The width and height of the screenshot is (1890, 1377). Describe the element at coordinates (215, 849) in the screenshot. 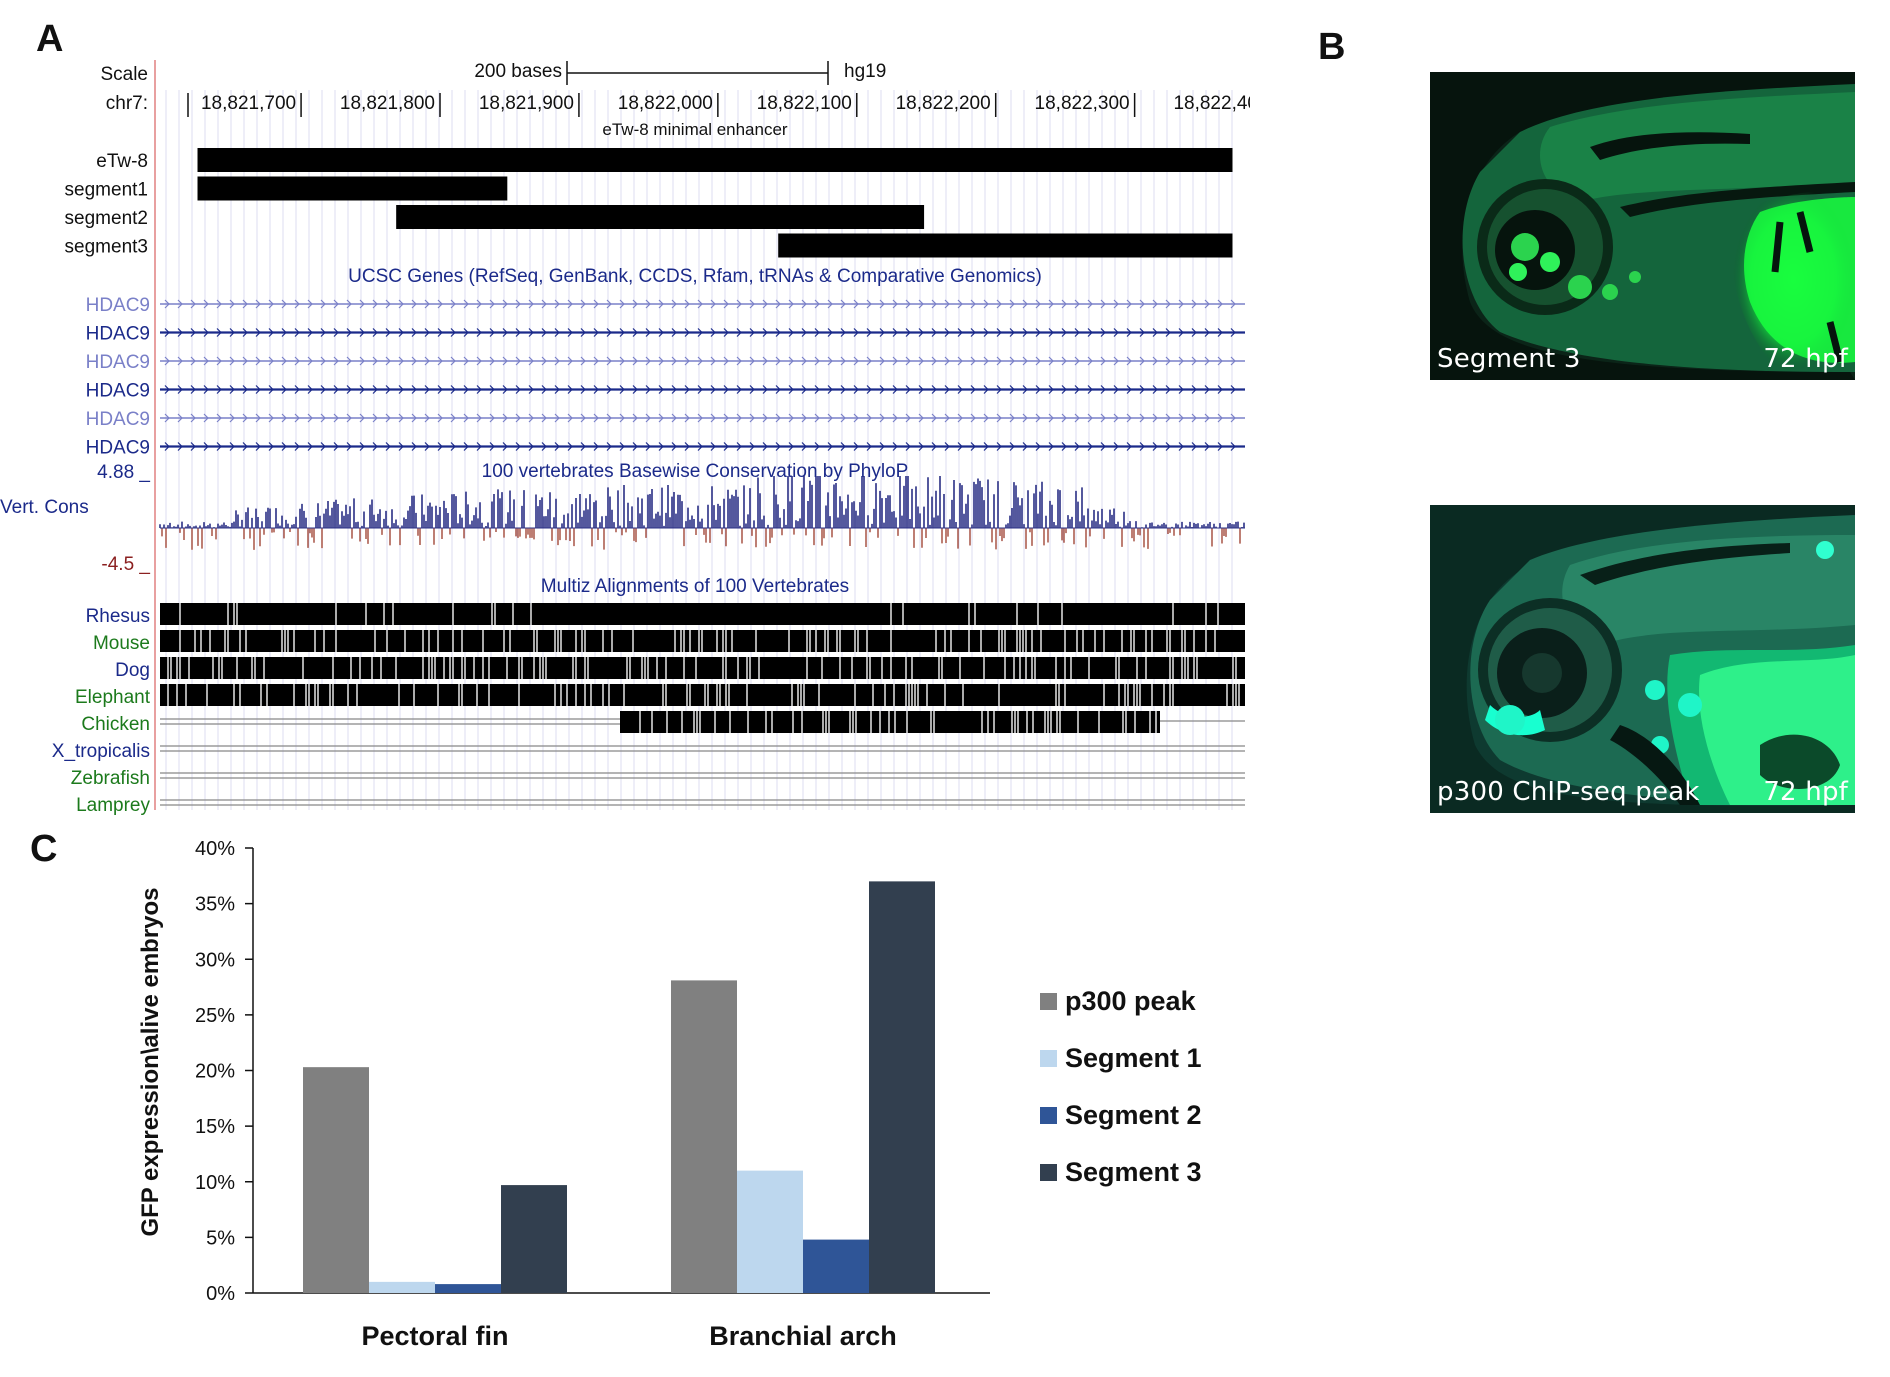

I see `y-tick-label: 40%` at that location.